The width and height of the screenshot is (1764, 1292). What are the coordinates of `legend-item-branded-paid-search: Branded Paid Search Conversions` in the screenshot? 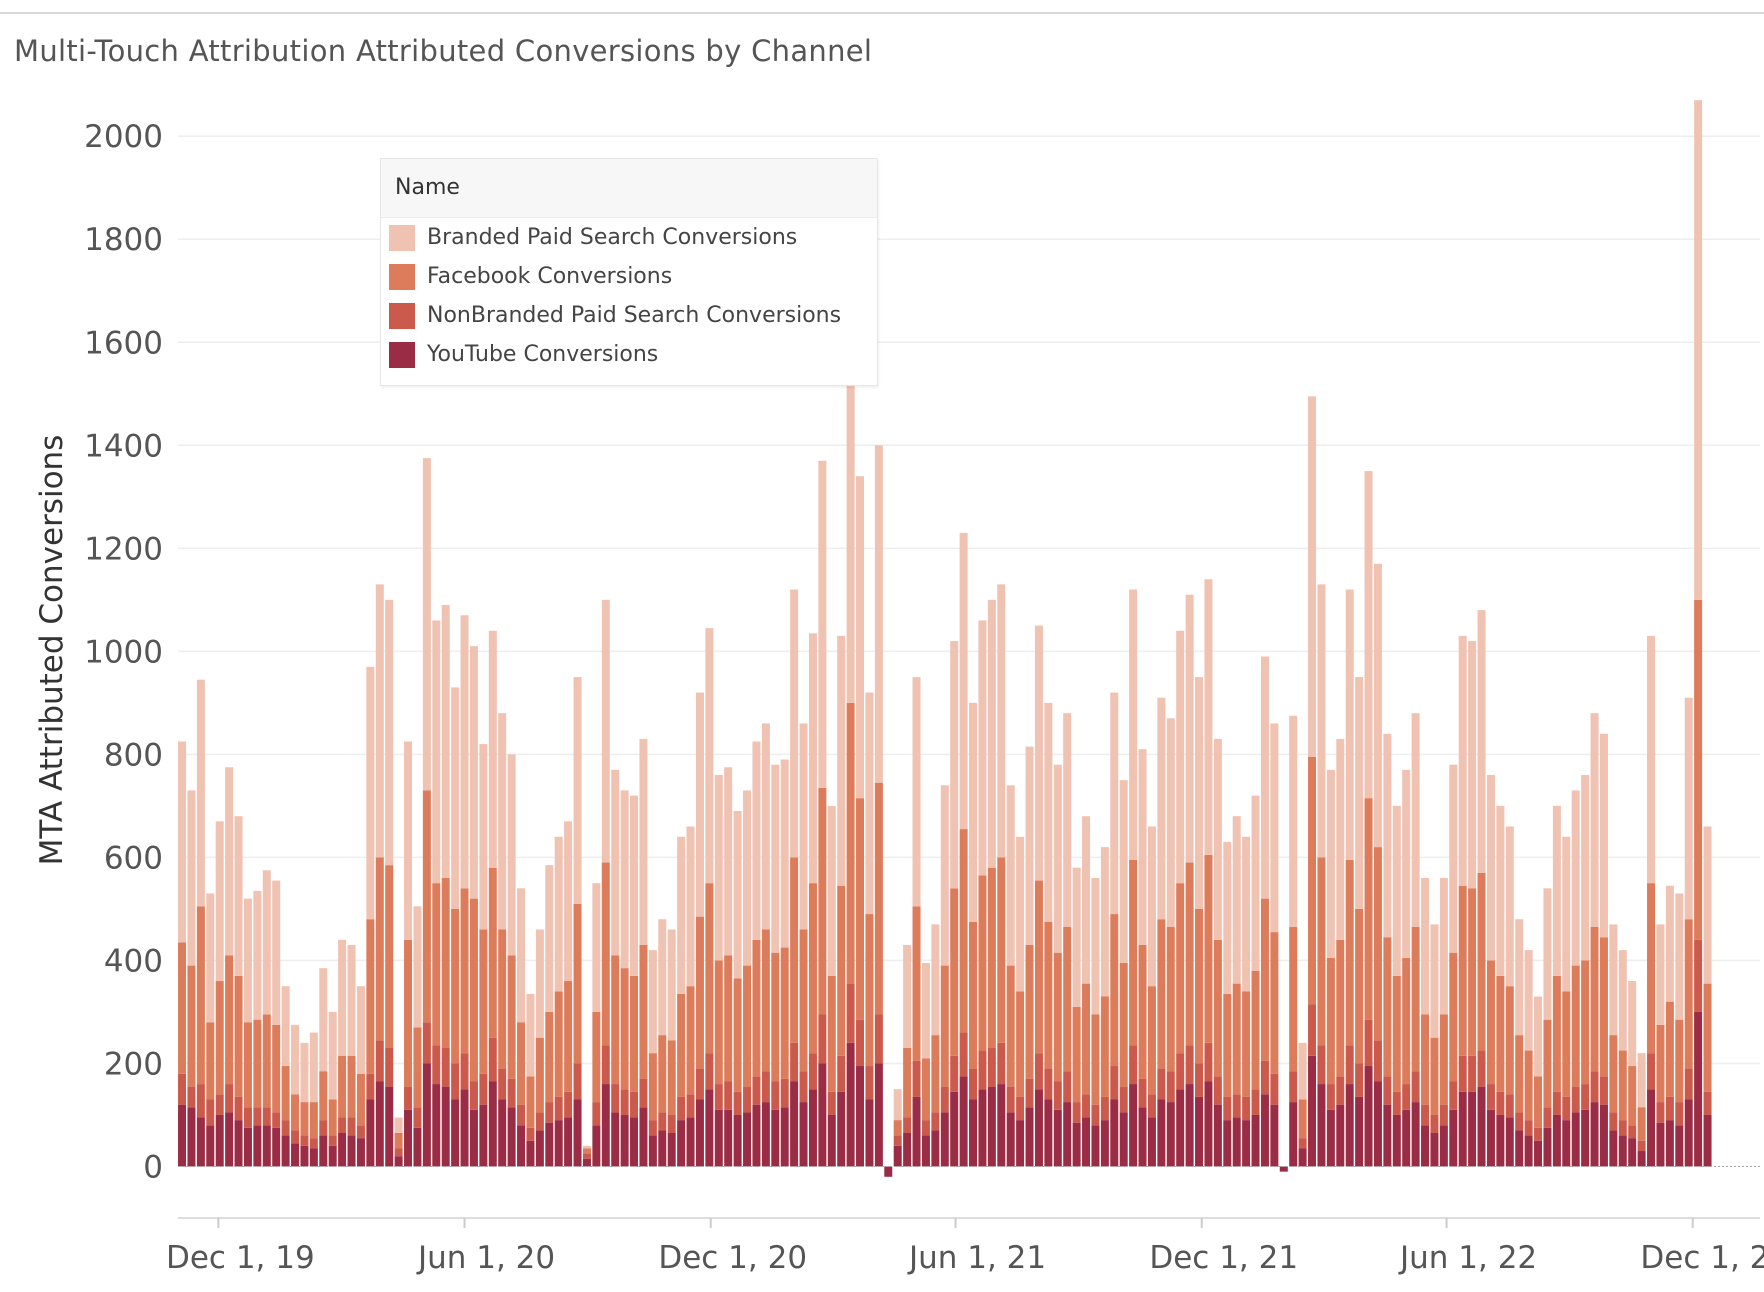 It's located at (629, 237).